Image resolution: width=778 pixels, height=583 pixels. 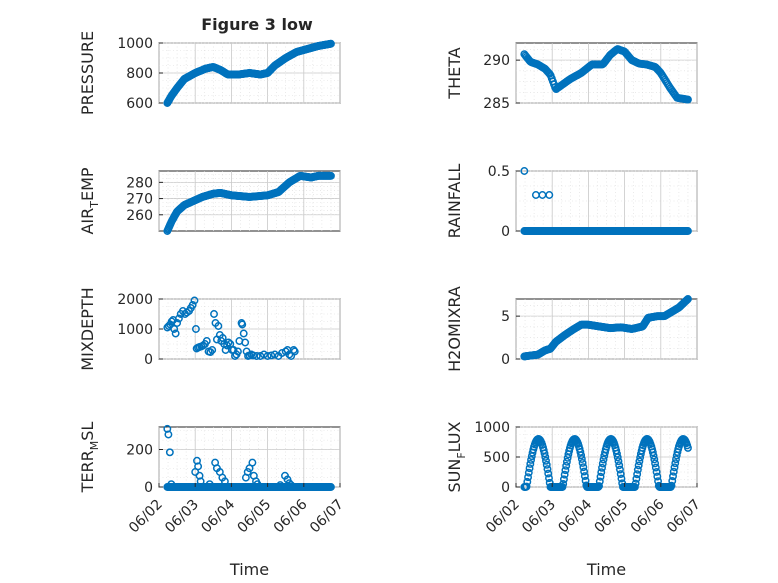 What do you see at coordinates (249, 569) in the screenshot?
I see `terr_msl-xlabel: Time` at bounding box center [249, 569].